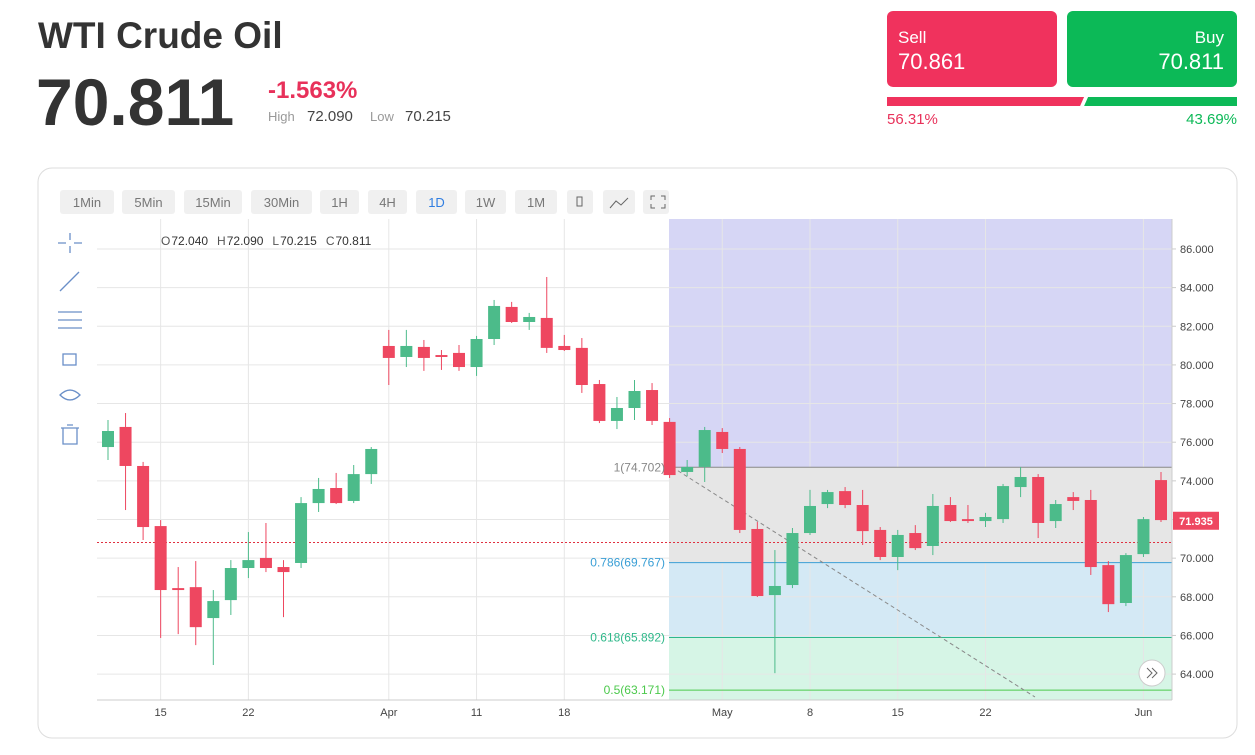  I want to click on fullscreen-glyph, so click(658, 202).